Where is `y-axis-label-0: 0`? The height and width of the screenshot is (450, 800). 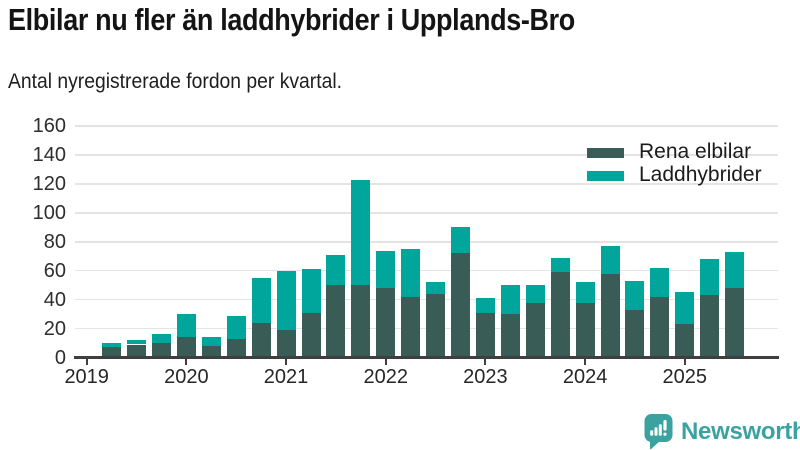
y-axis-label-0: 0 is located at coordinates (60, 357).